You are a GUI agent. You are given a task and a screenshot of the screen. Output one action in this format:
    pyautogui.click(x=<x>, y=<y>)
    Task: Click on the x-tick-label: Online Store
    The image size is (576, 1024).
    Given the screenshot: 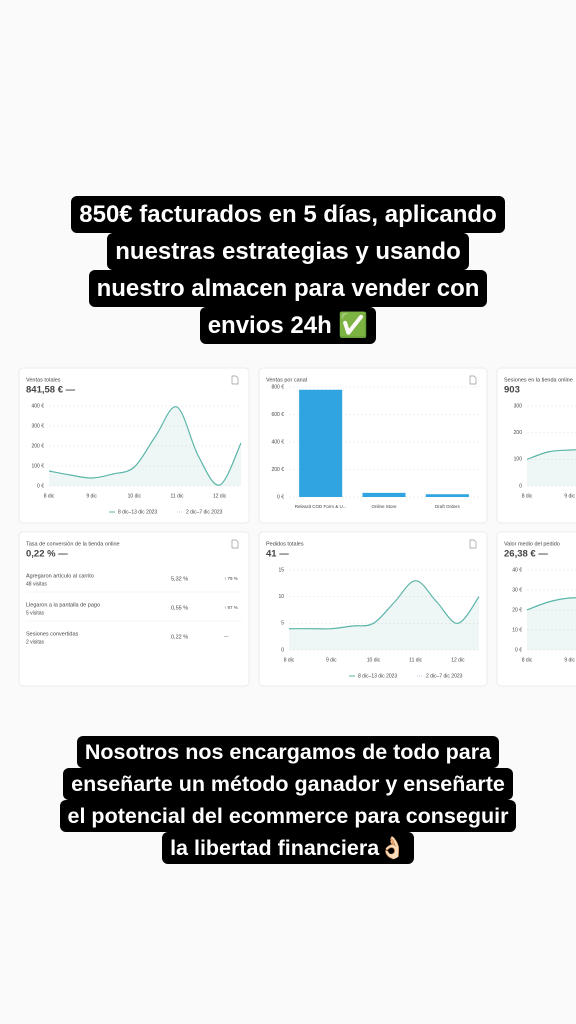 What is the action you would take?
    pyautogui.click(x=384, y=506)
    